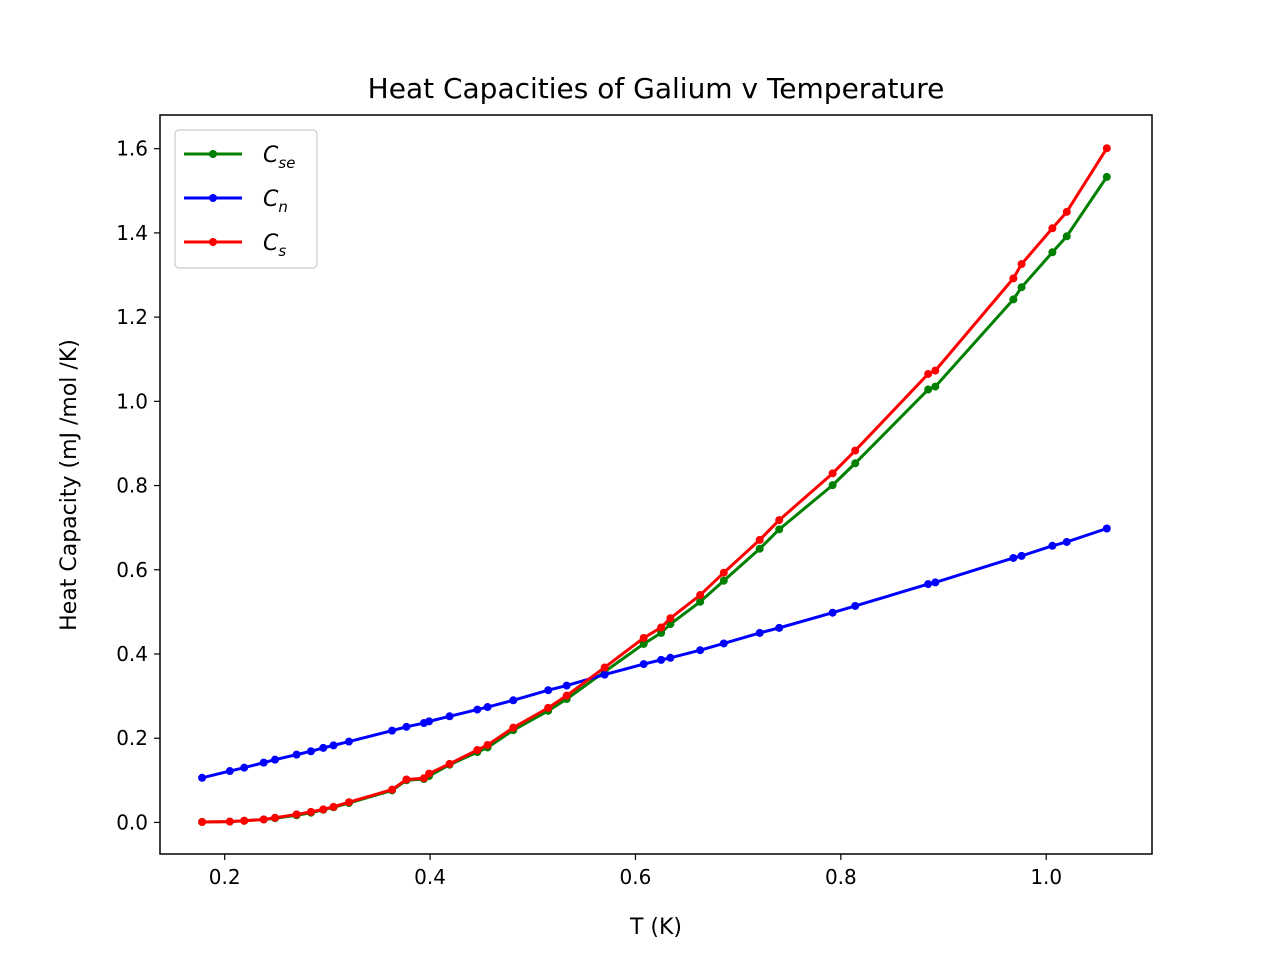 The height and width of the screenshot is (960, 1280). Describe the element at coordinates (132, 401) in the screenshot. I see `y-tick-label: 1.0` at that location.